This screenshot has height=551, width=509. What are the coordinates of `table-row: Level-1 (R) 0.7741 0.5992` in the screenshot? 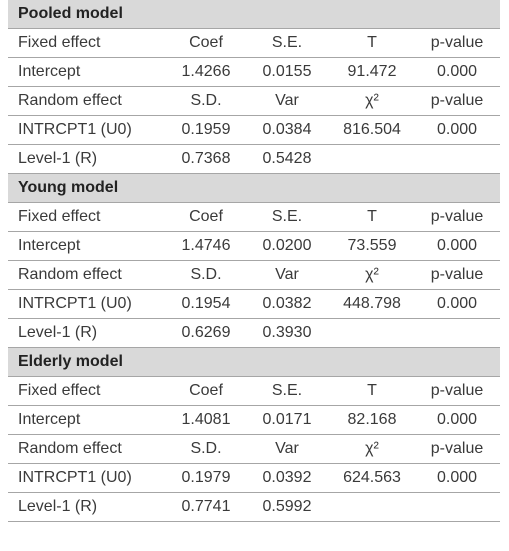 It's located at (254, 507).